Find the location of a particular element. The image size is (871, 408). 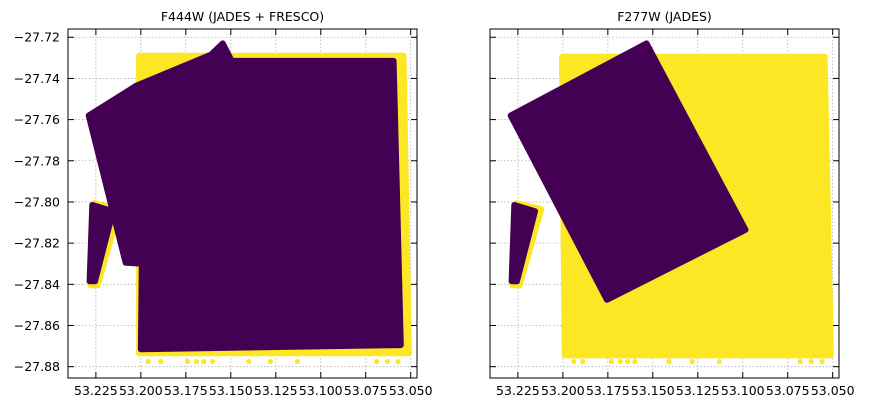

y-tick-label: −27.76 is located at coordinates (37, 119).